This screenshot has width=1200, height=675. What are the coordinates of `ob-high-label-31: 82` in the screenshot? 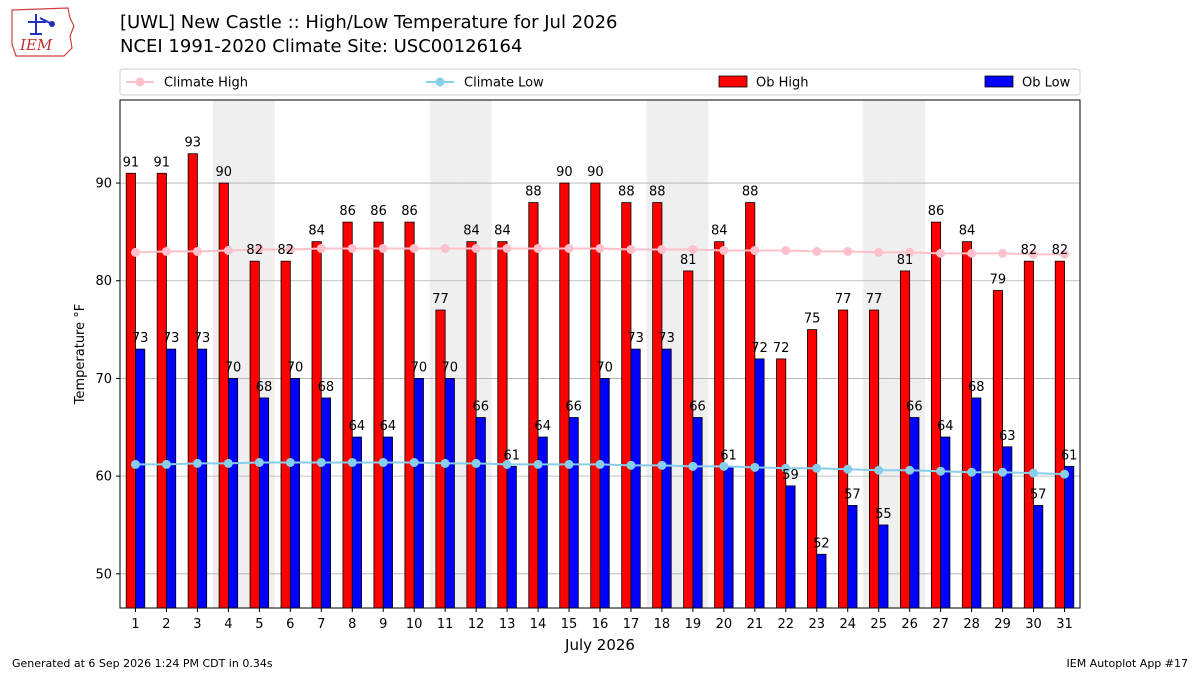 It's located at (1060, 250).